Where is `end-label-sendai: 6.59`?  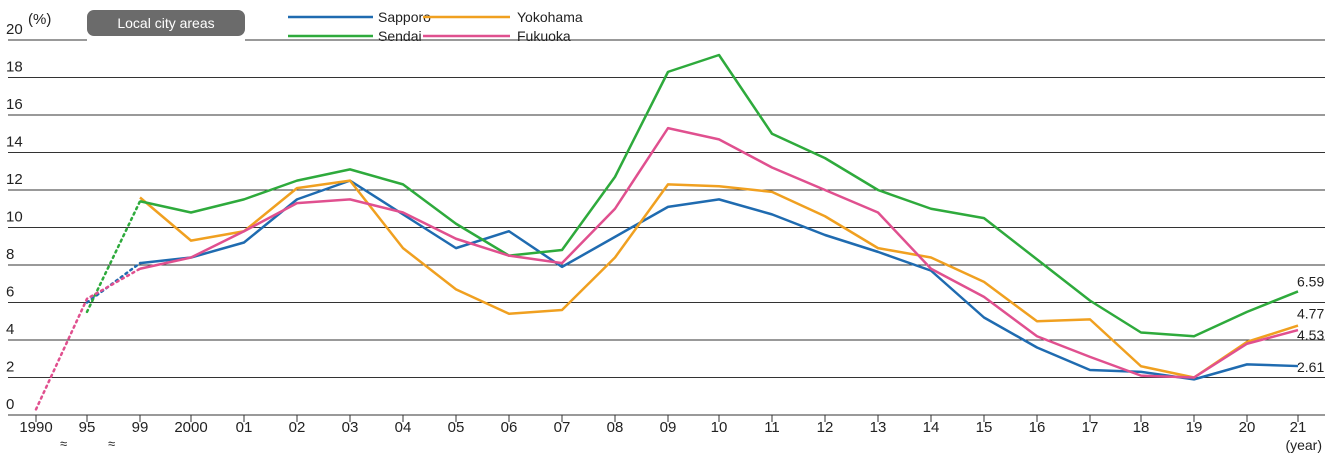
end-label-sendai: 6.59 is located at coordinates (1310, 281).